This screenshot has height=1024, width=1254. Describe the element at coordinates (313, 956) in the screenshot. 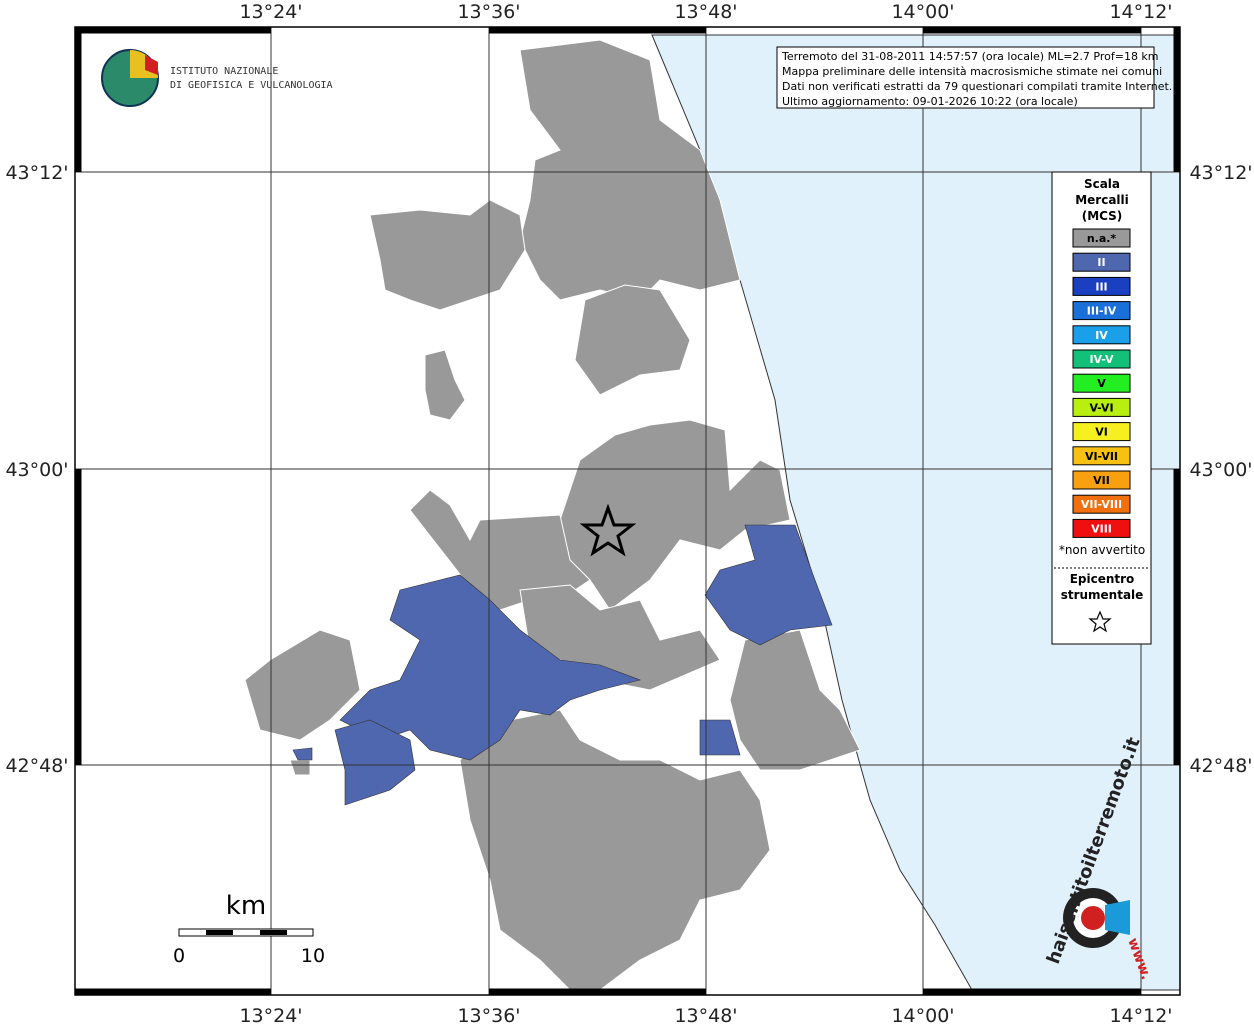

I see `scale-tick: 10` at that location.